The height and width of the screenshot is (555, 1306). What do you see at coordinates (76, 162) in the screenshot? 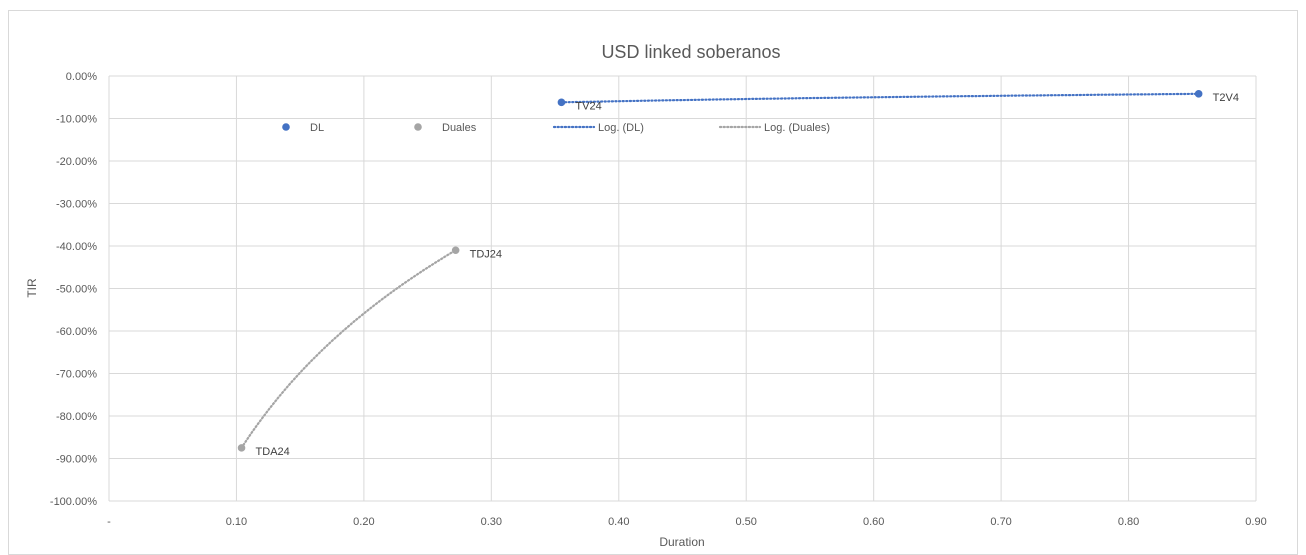
I see `y-tick-label: -20.00%` at bounding box center [76, 162].